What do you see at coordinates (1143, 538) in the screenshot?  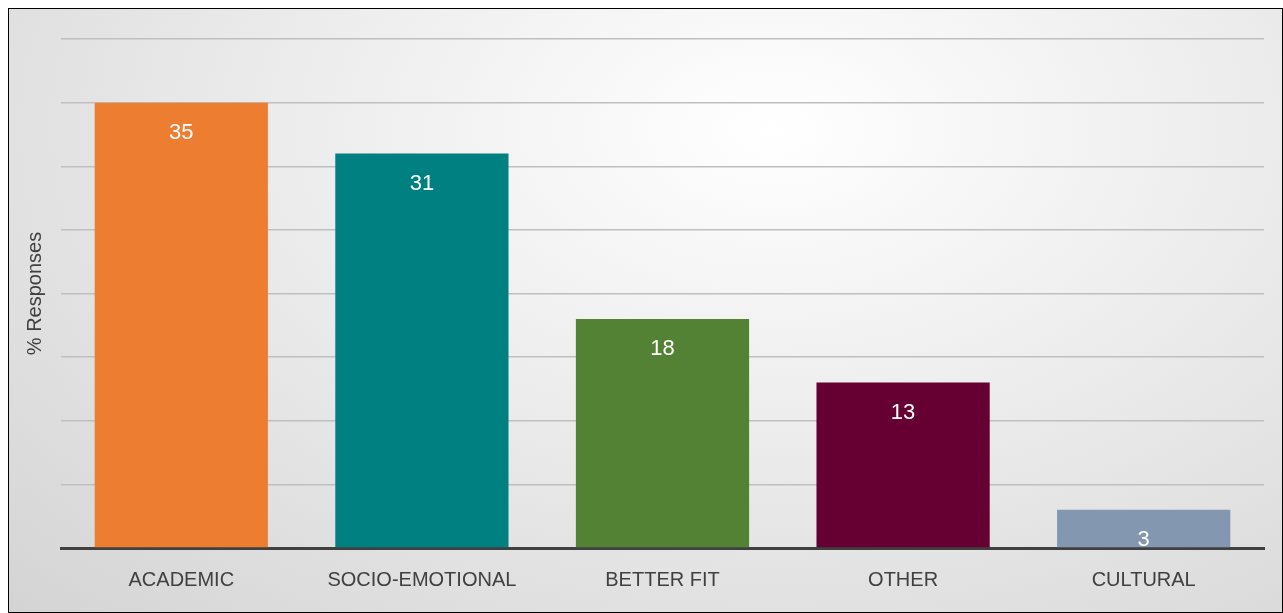 I see `data-label: 3` at bounding box center [1143, 538].